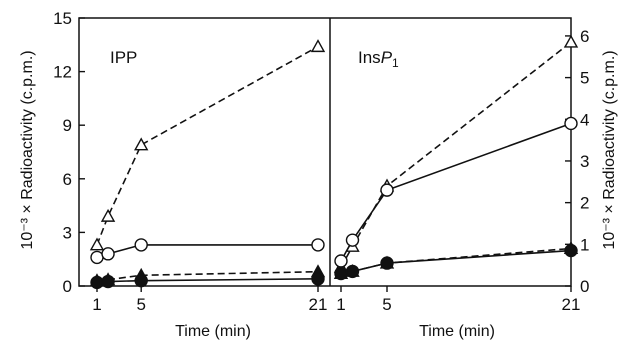  I want to click on panel-label-insp1: InsP1, so click(378, 59).